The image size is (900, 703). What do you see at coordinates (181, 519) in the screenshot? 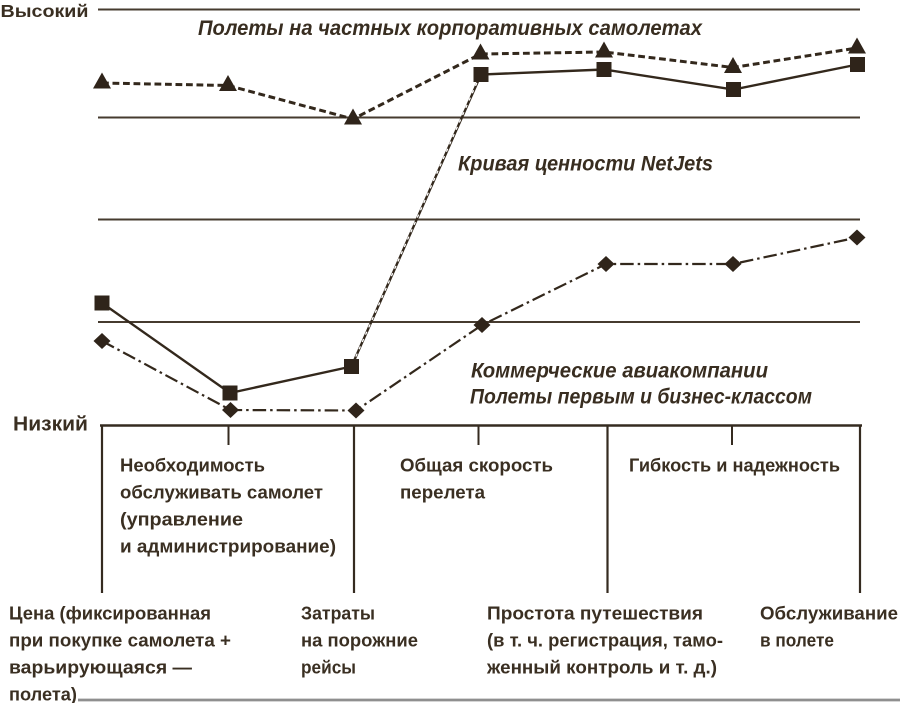
I see `svg-text: (управление` at bounding box center [181, 519].